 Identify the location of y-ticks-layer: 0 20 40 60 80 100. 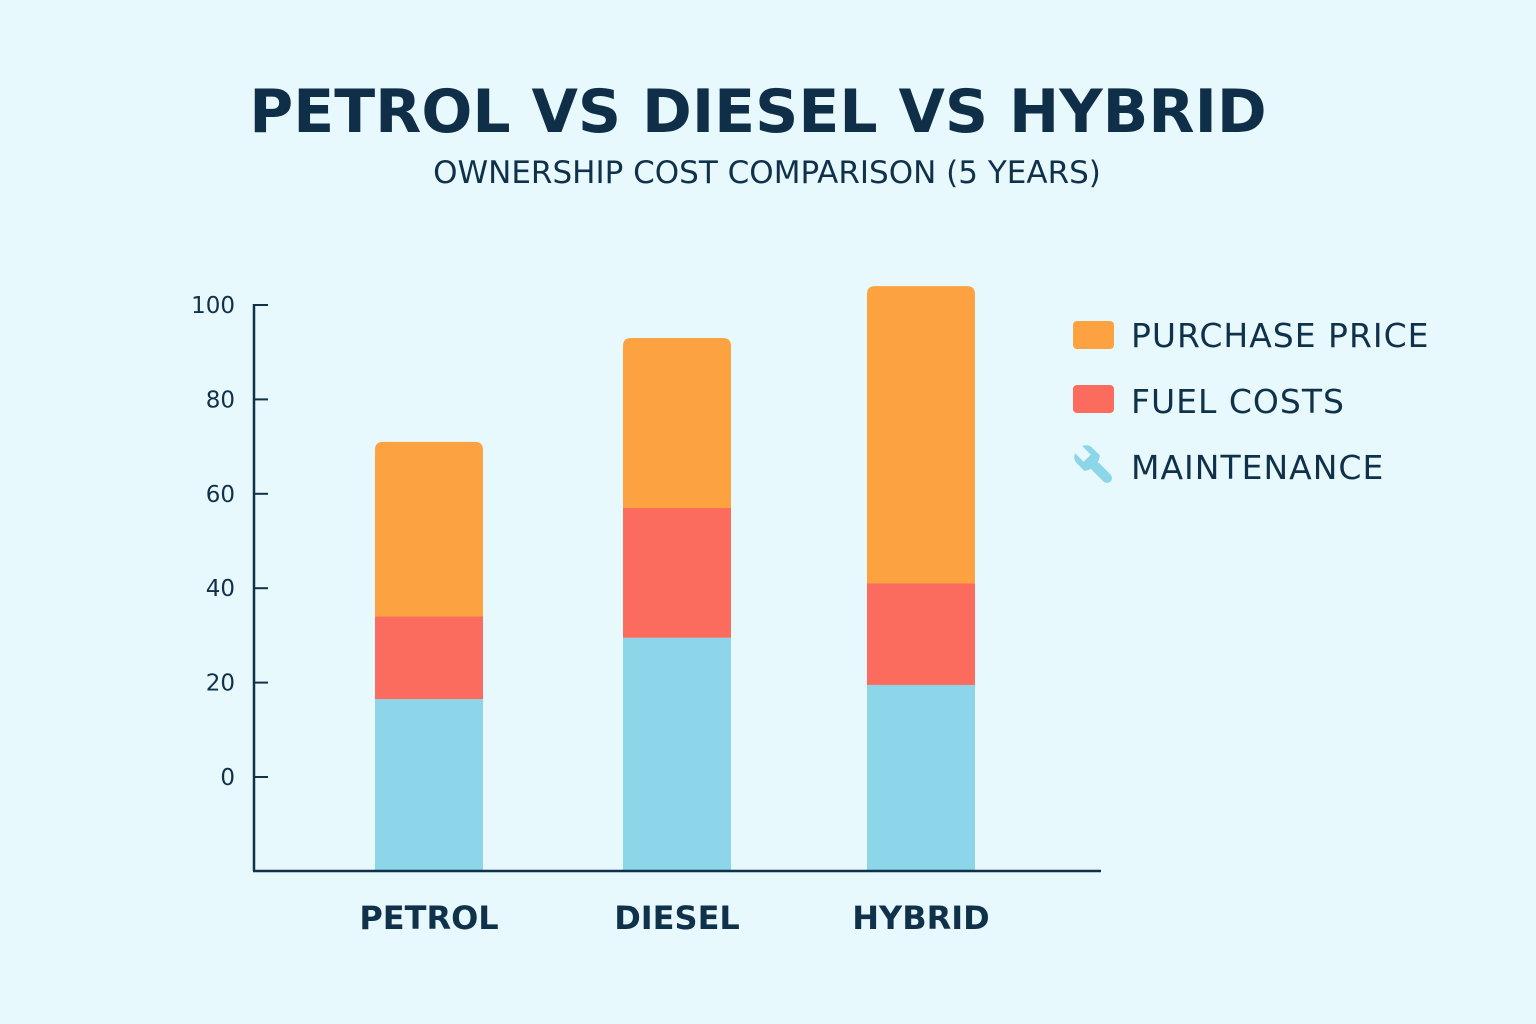
(229, 542).